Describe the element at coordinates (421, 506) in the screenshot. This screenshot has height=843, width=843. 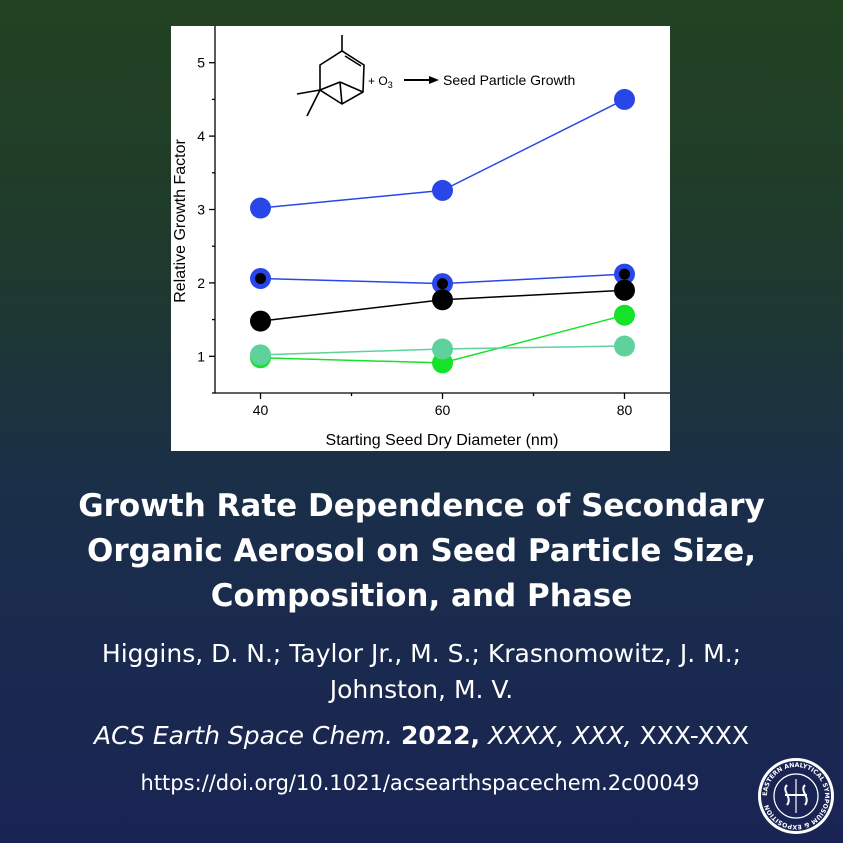
I see `title-line: Growth Rate Dependence of Secondary` at that location.